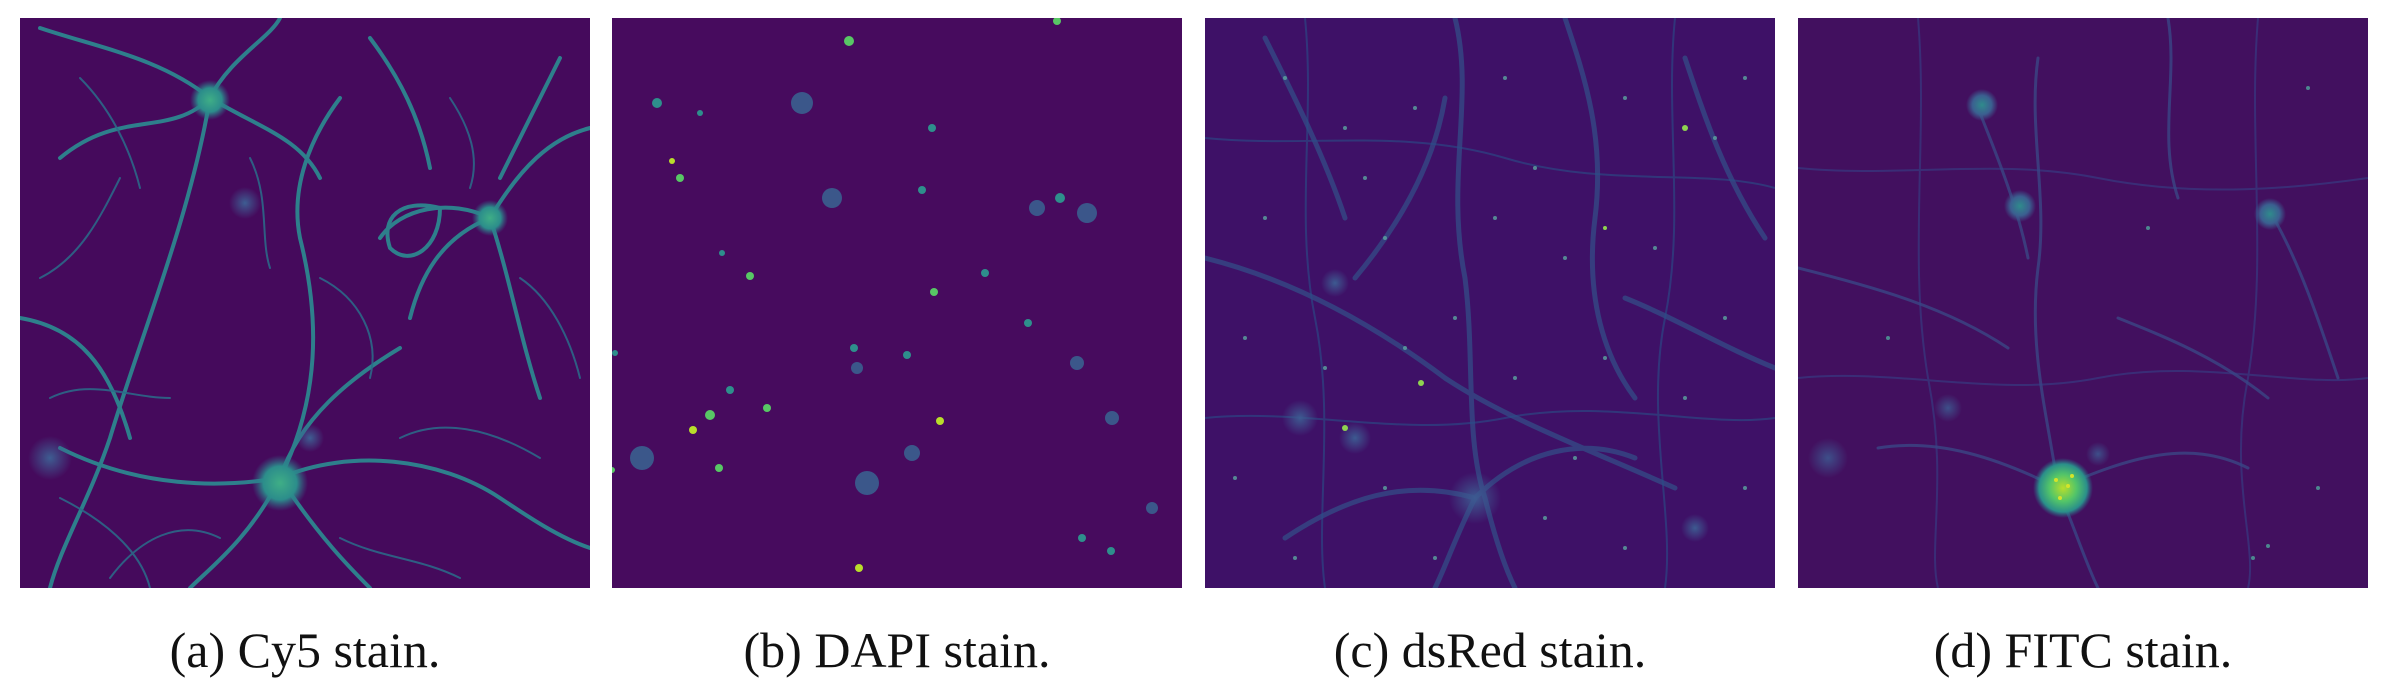 The width and height of the screenshot is (2388, 694). Describe the element at coordinates (1490, 650) in the screenshot. I see `caption-dsred: (c) dsRed stain.` at that location.